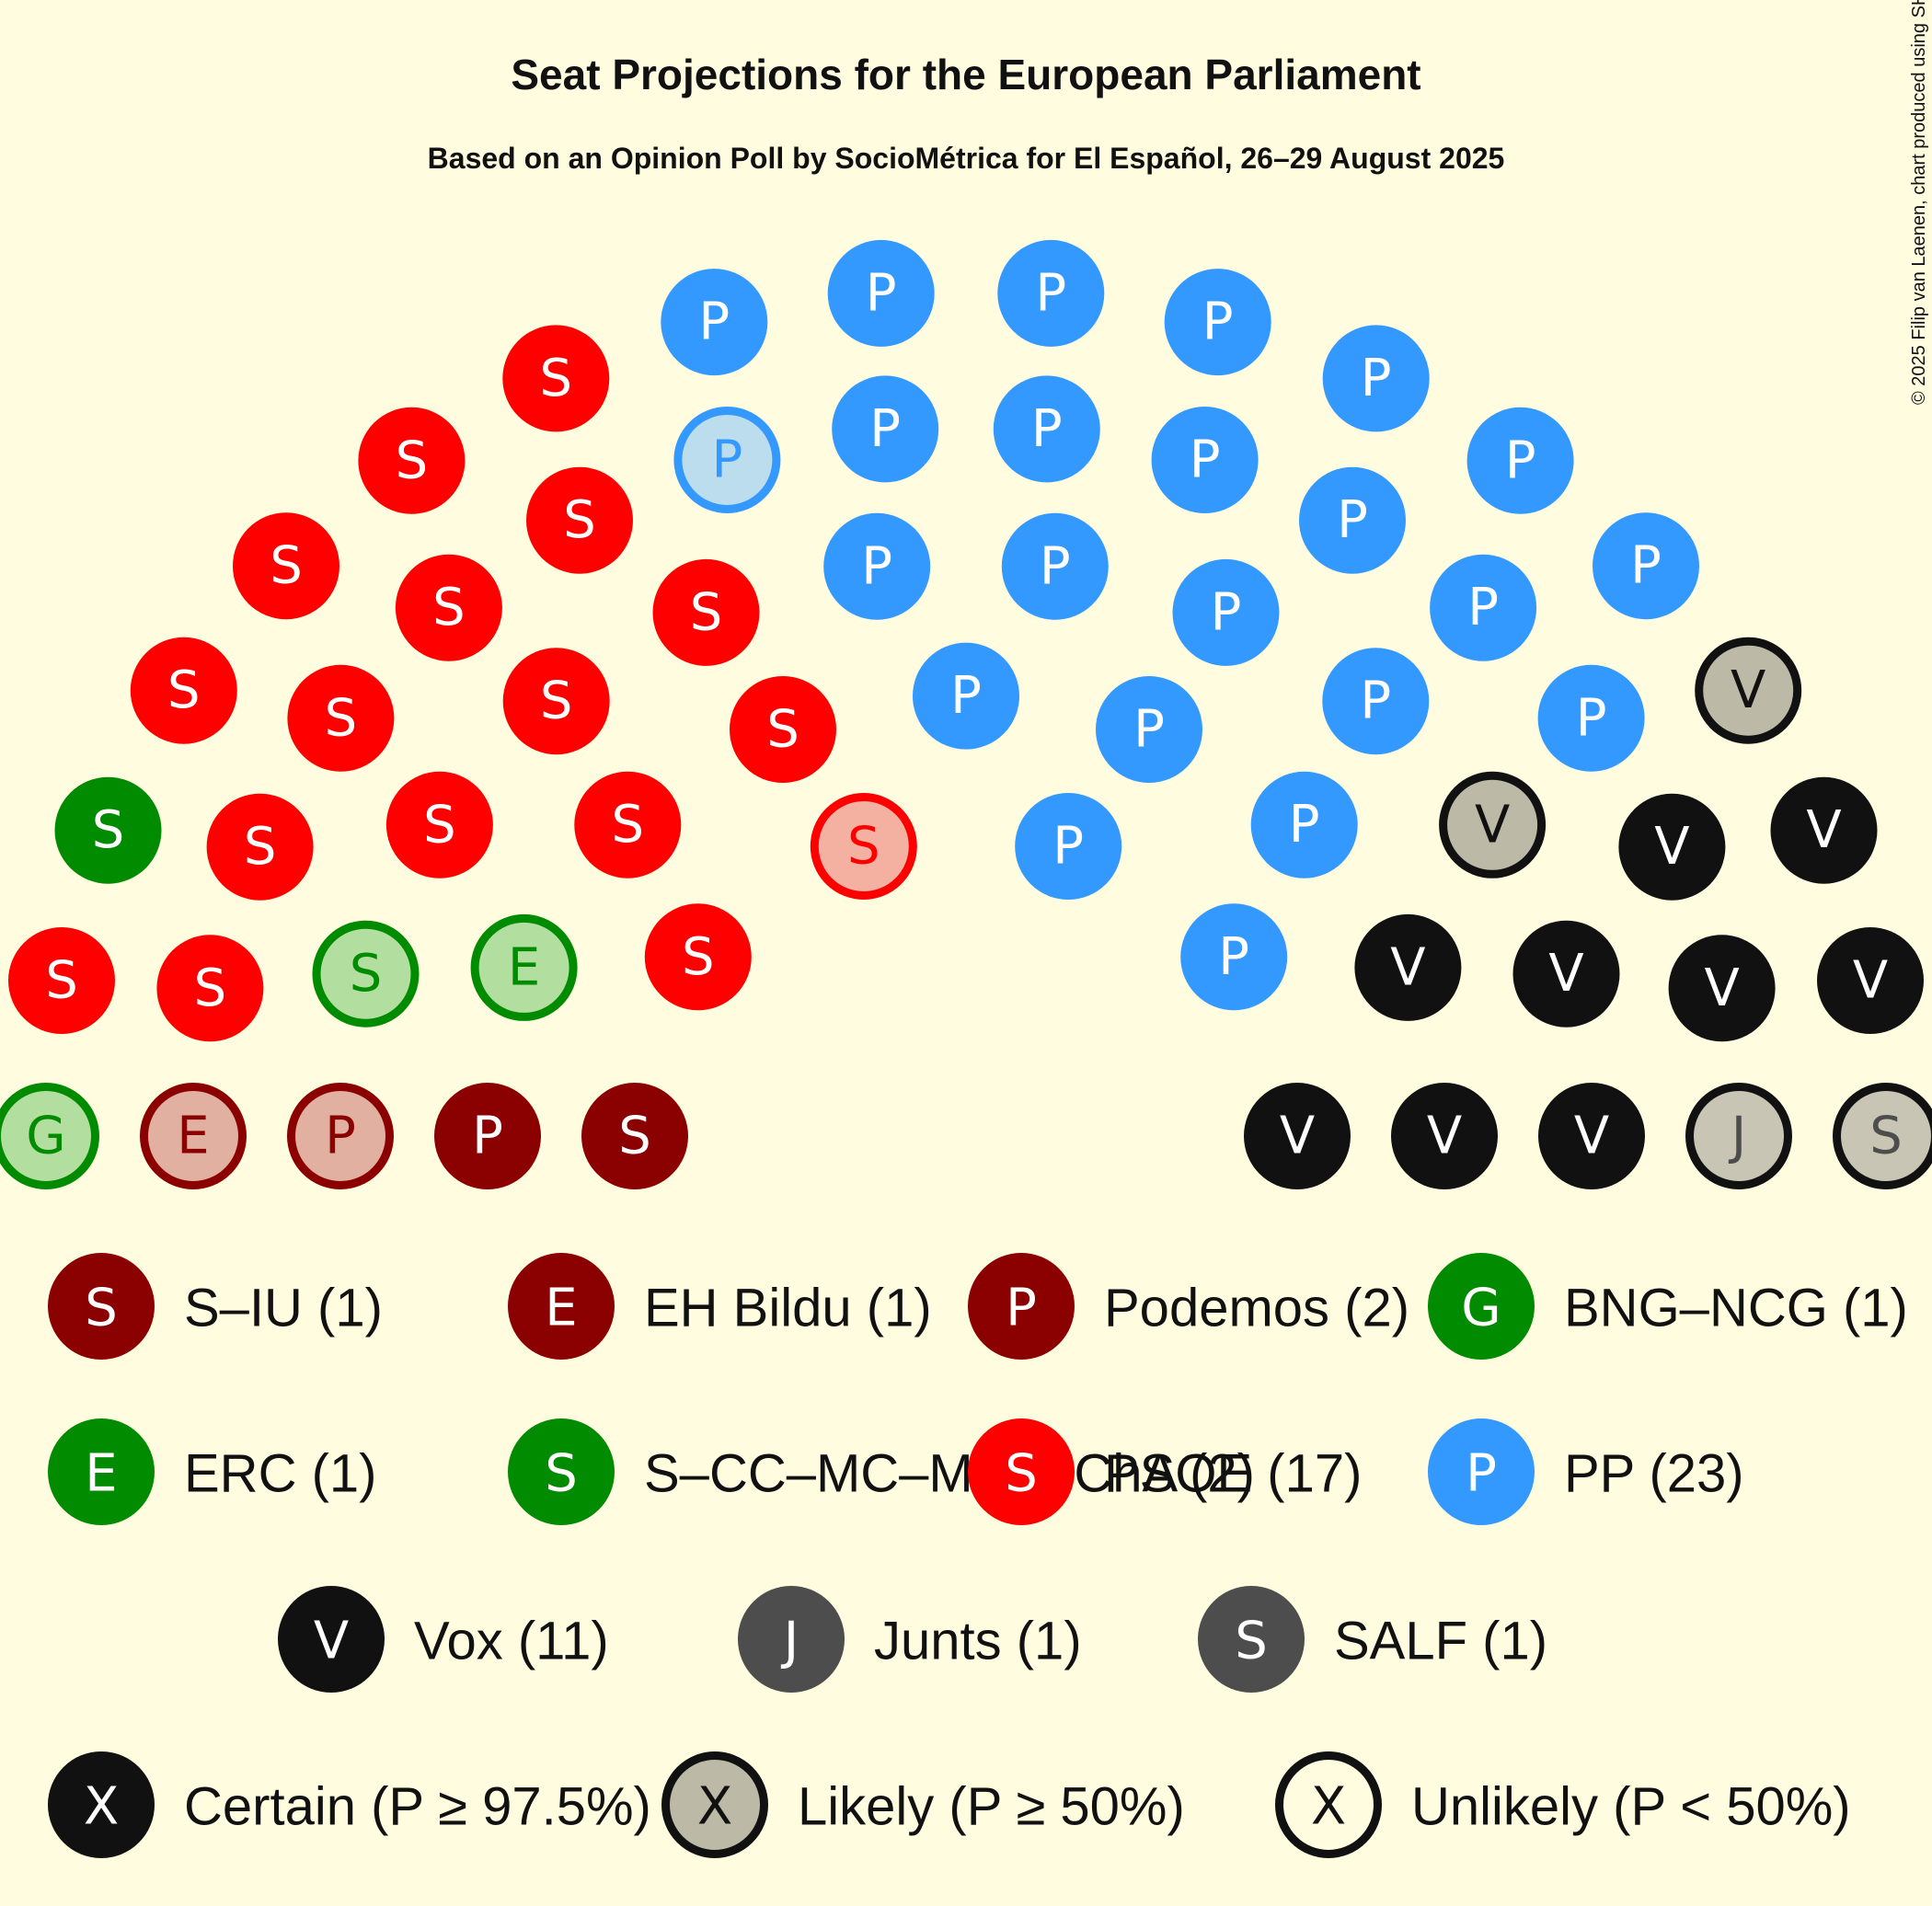  I want to click on seat-pp-letter-36: P, so click(1068, 847).